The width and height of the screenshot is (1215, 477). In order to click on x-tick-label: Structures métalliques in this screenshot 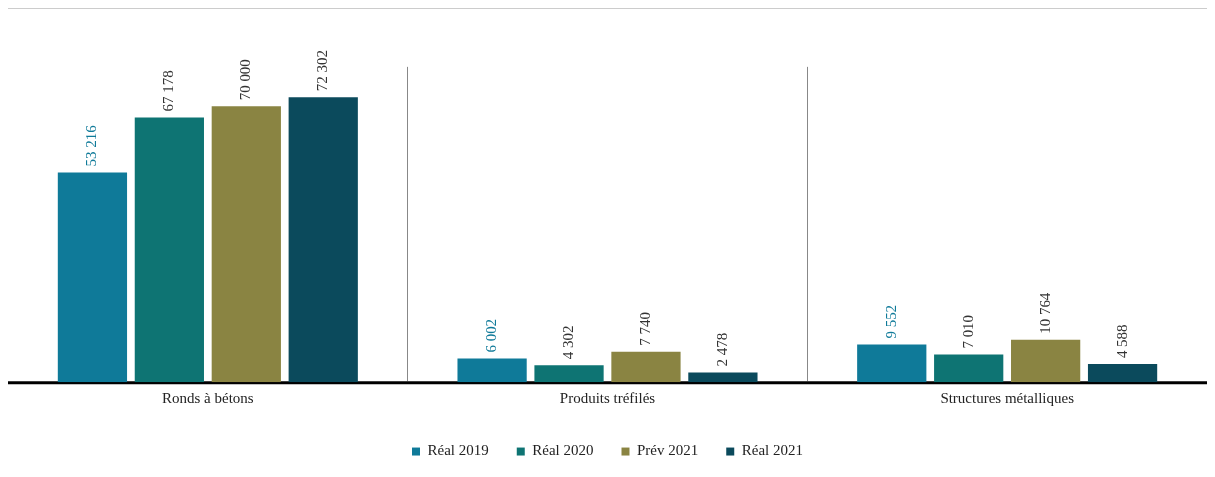, I will do `click(1007, 398)`.